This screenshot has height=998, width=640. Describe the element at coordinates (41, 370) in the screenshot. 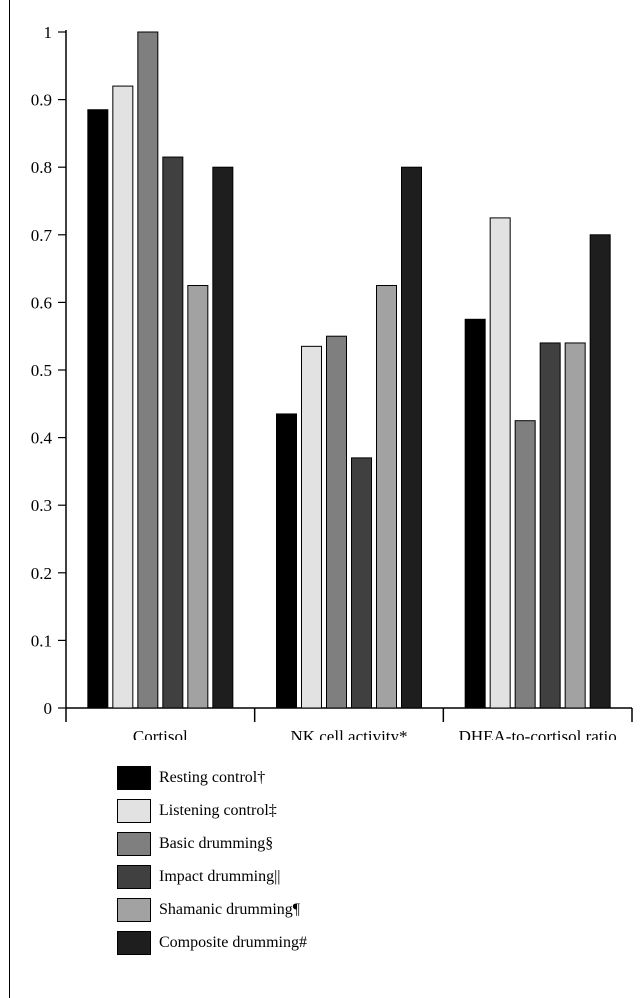

I see `y-tick-label: 0.5` at that location.